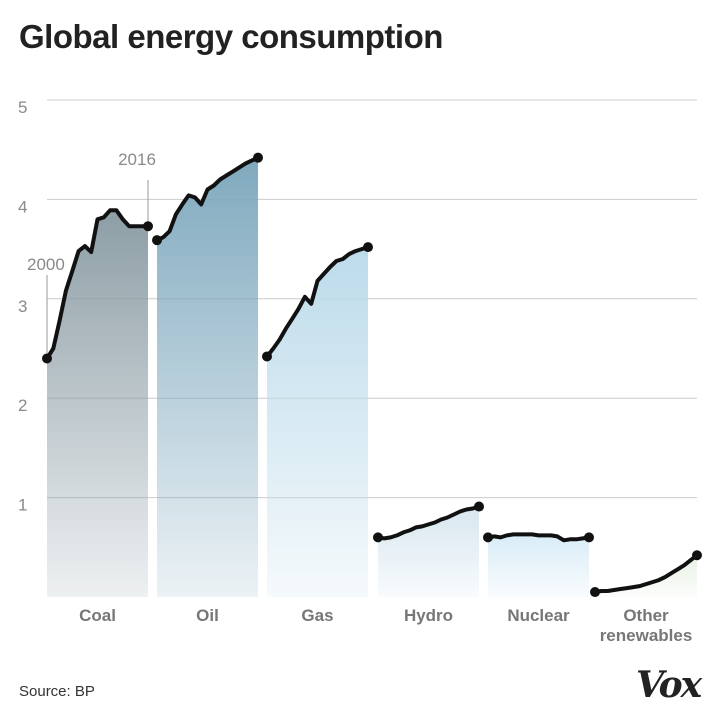 The height and width of the screenshot is (719, 720). What do you see at coordinates (207, 377) in the screenshot?
I see `area-oil` at bounding box center [207, 377].